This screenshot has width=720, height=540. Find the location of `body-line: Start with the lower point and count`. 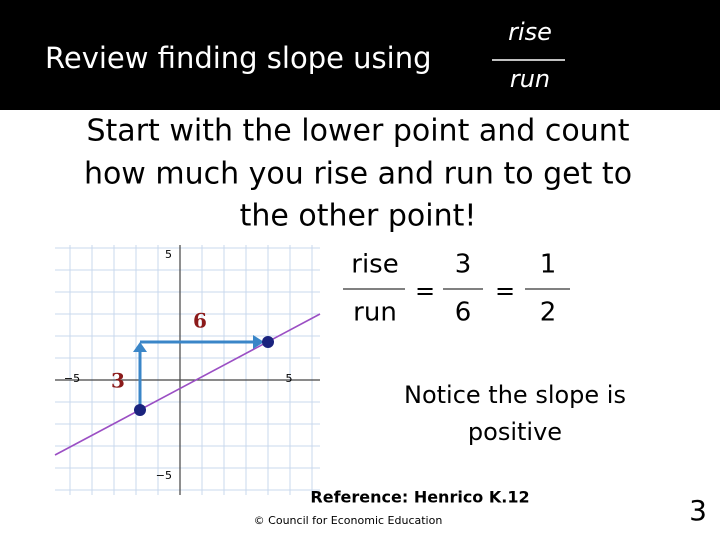

body-line: Start with the lower point and count is located at coordinates (358, 131).